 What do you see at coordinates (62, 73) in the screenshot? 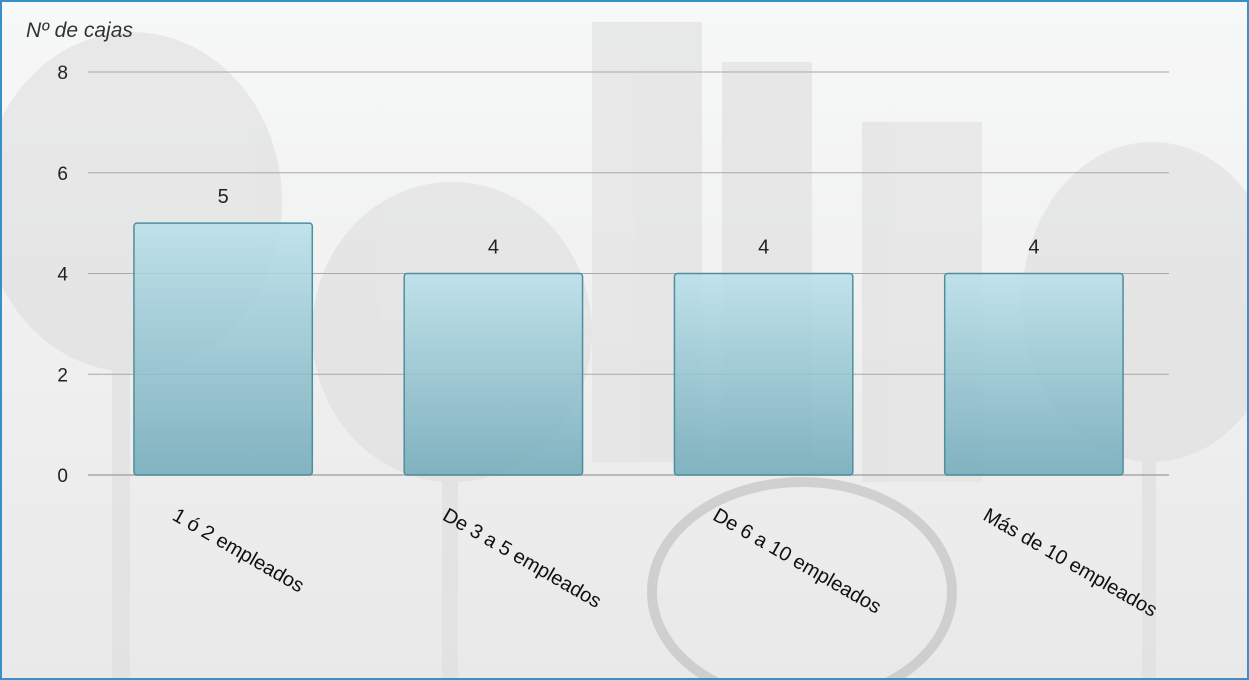
I see `y-tick-label: 8` at bounding box center [62, 73].